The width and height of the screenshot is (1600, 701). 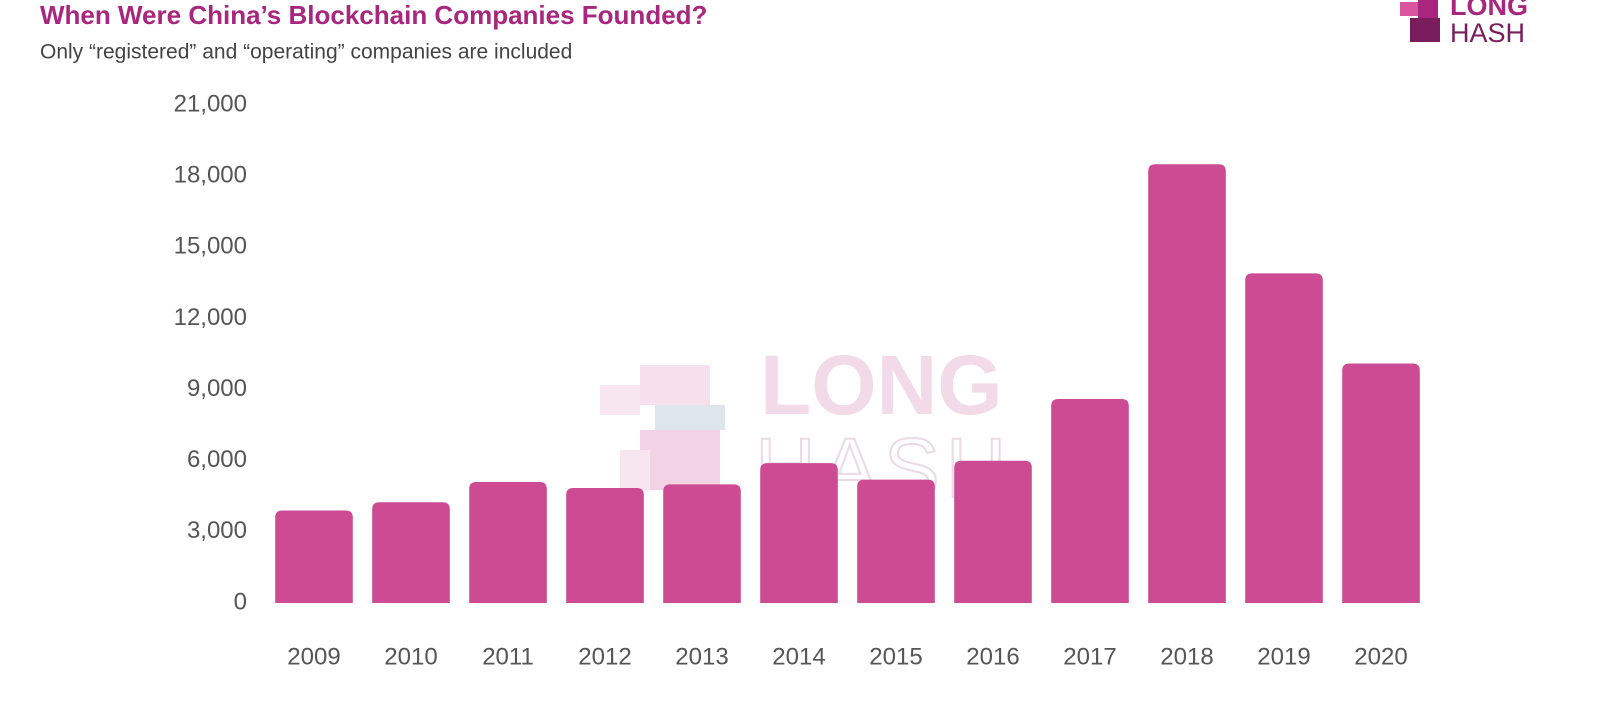 I want to click on x-tick-label: 2015, so click(x=895, y=656).